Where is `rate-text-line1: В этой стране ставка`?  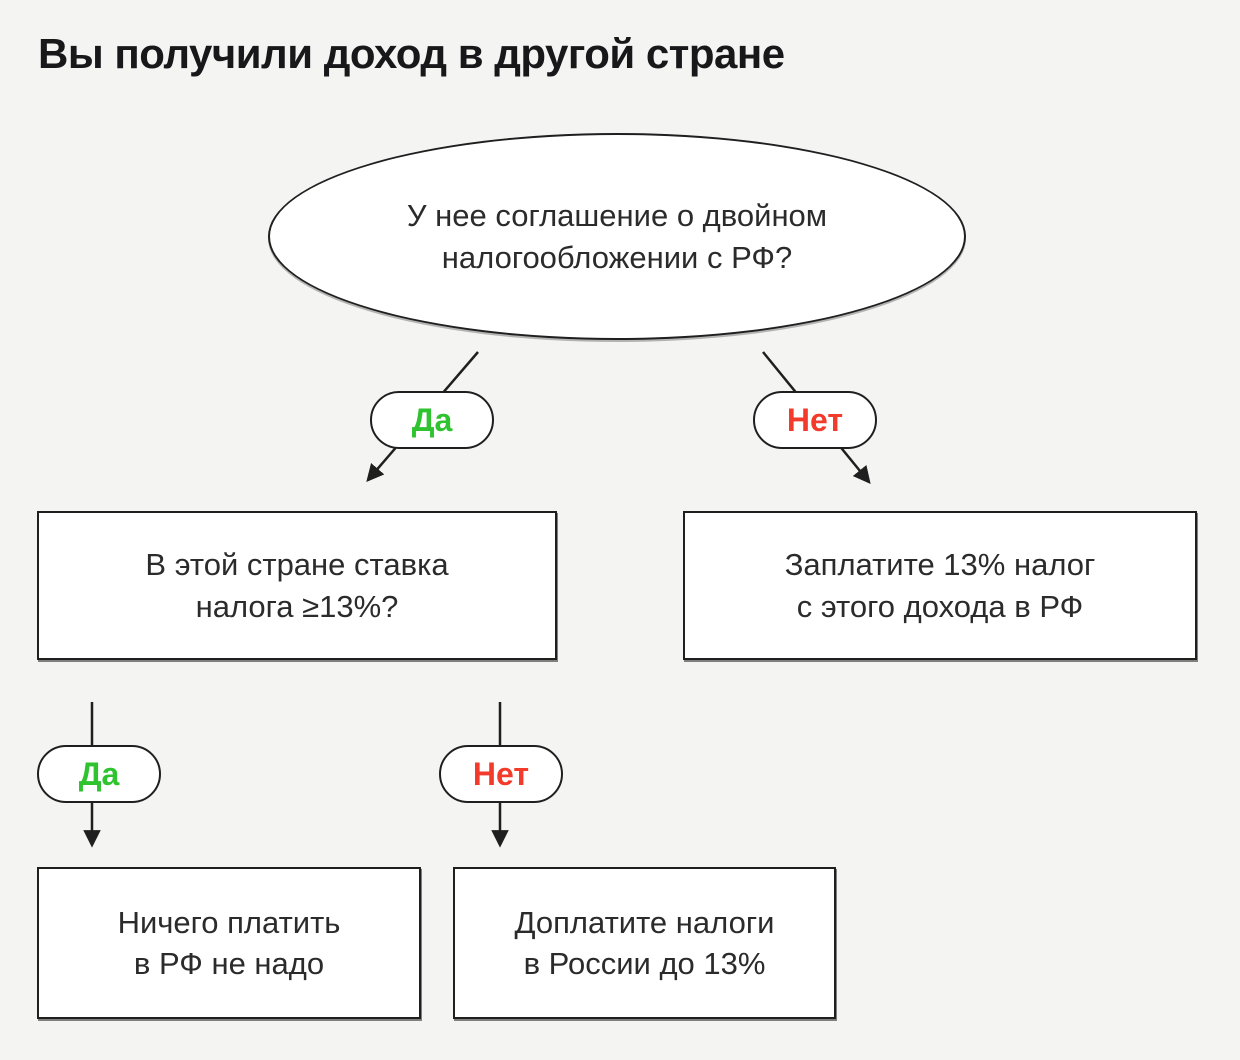 rate-text-line1: В этой стране ставка is located at coordinates (297, 565).